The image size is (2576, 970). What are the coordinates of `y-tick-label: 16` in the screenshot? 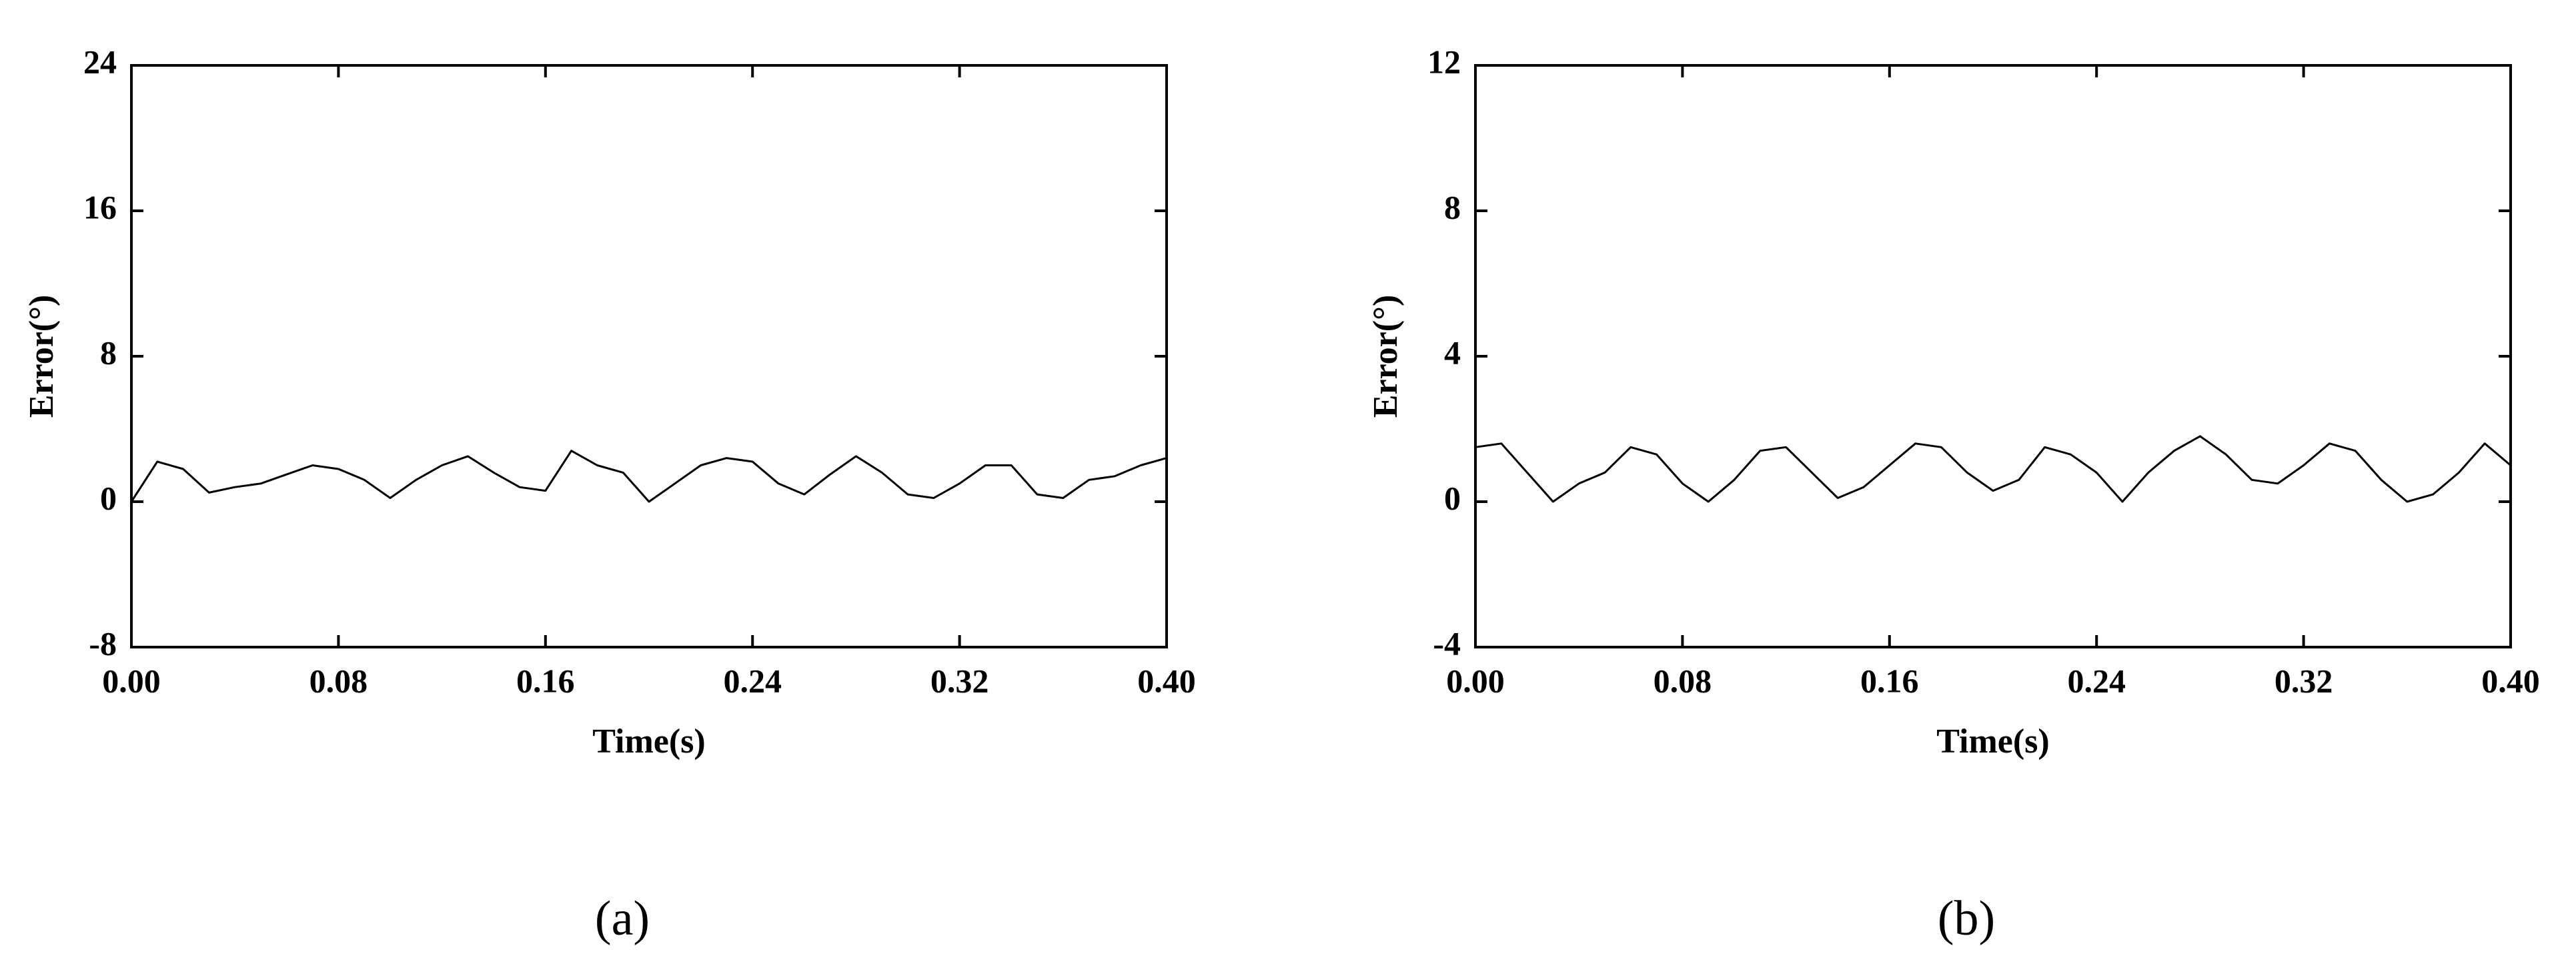 It's located at (100, 206).